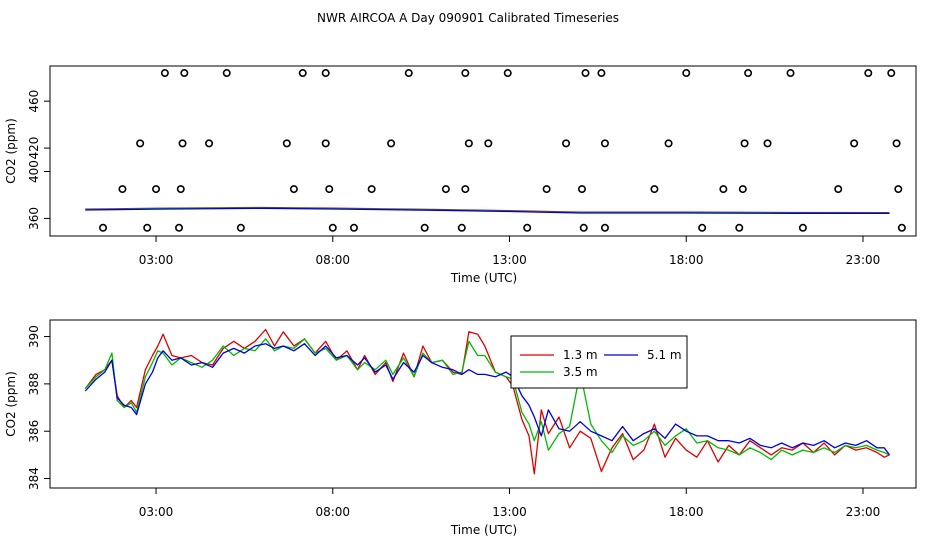 The width and height of the screenshot is (936, 540). I want to click on bottom-y-axis-label: CO2 (ppm), so click(11, 404).